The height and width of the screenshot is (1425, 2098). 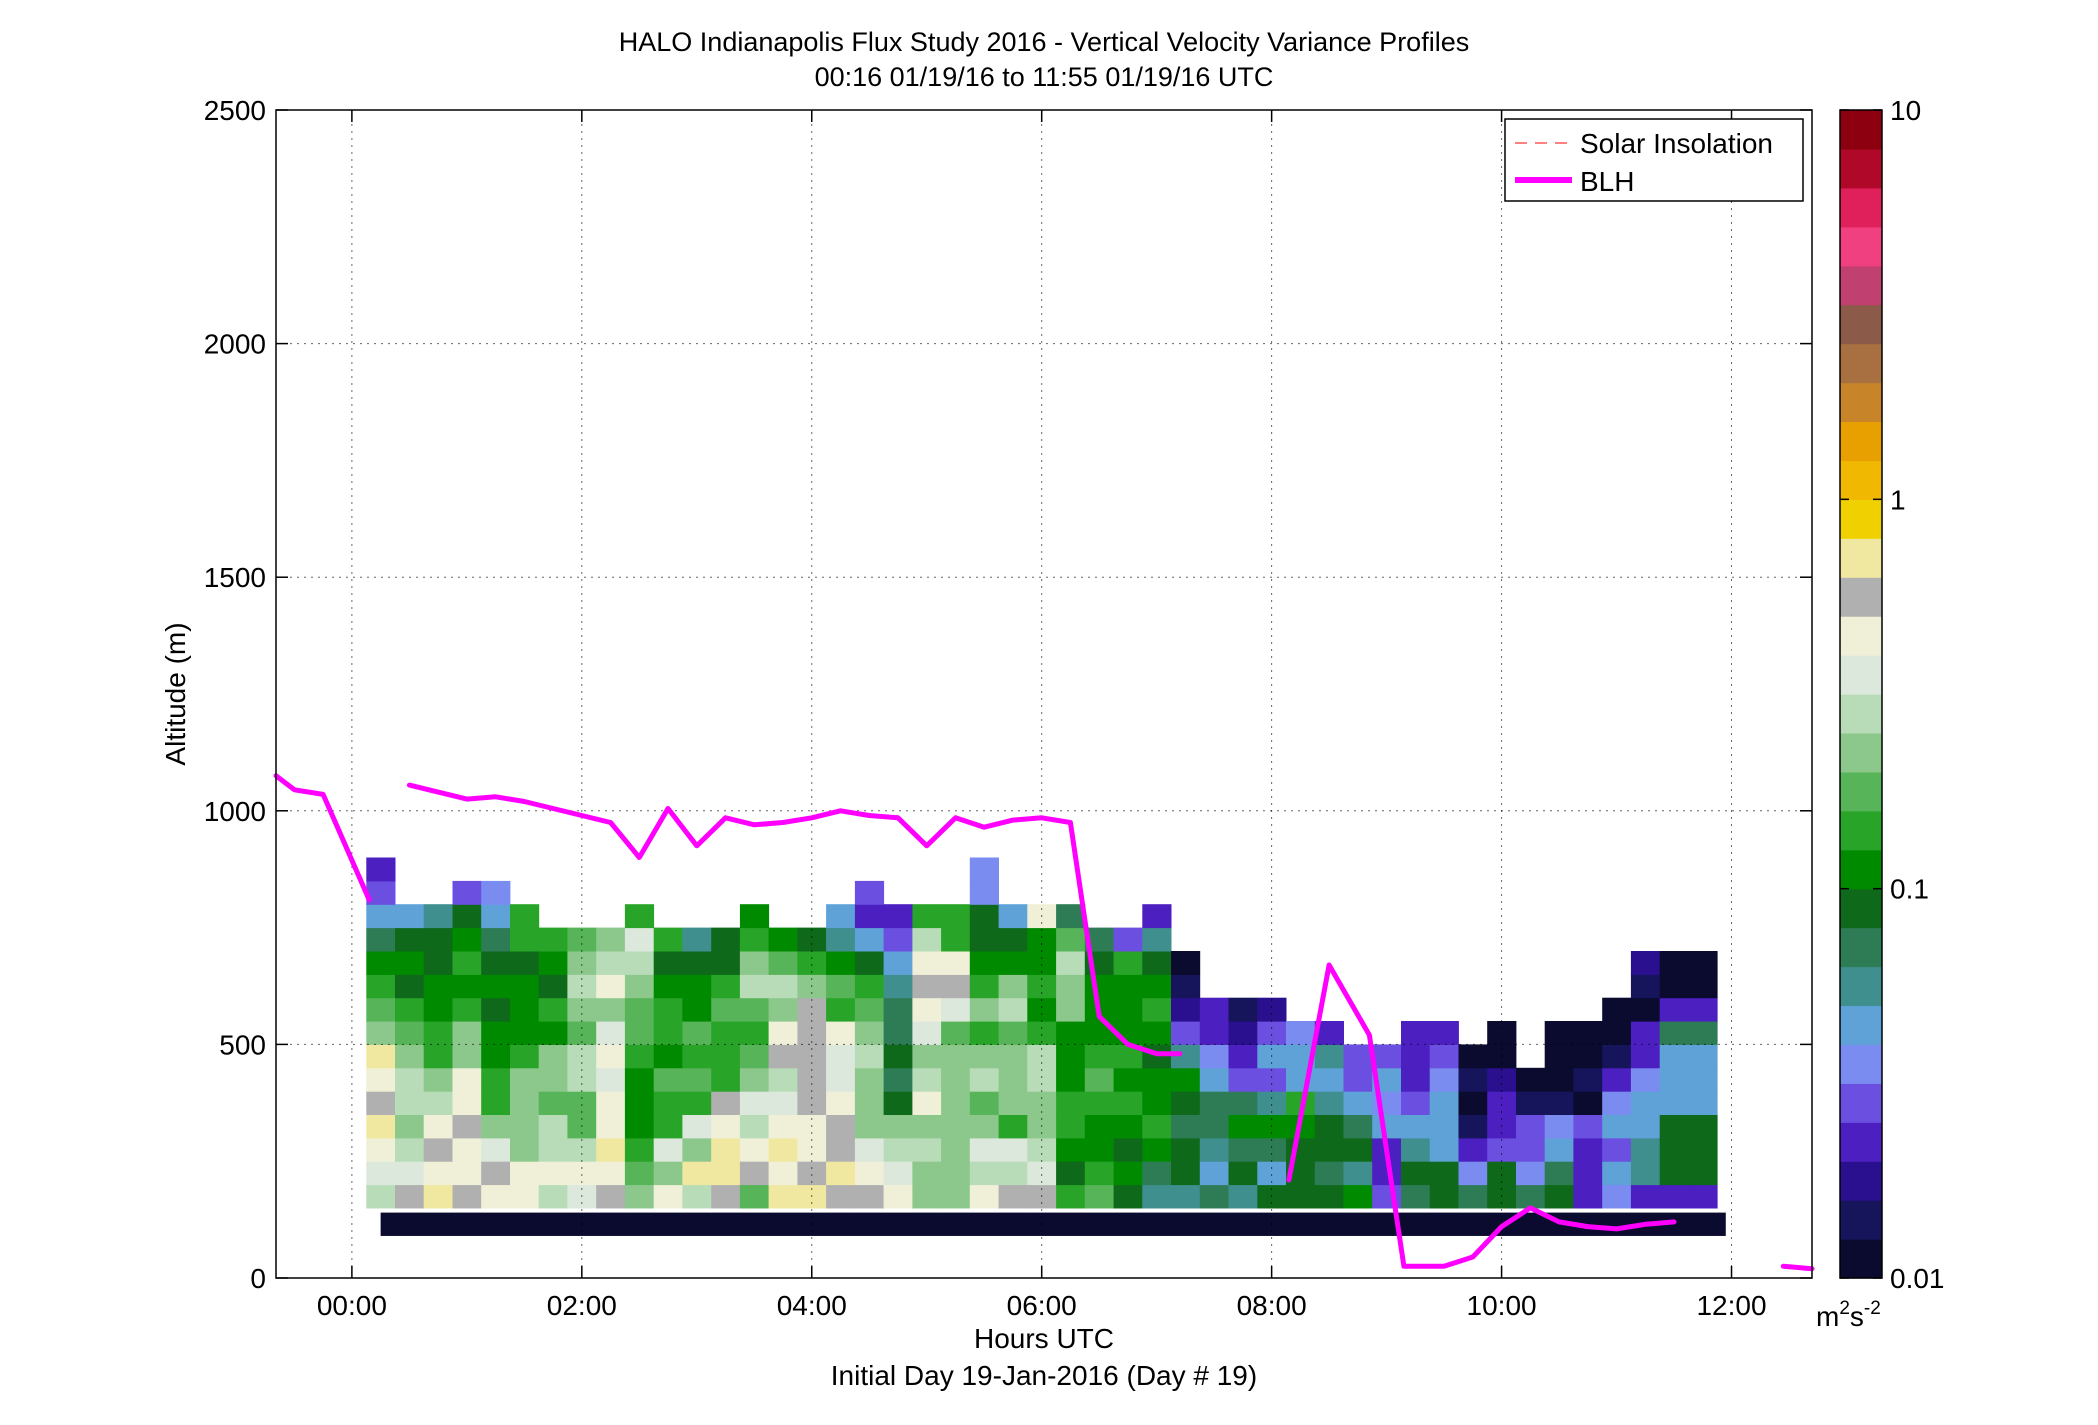 What do you see at coordinates (1654, 160) in the screenshot?
I see `legend-box` at bounding box center [1654, 160].